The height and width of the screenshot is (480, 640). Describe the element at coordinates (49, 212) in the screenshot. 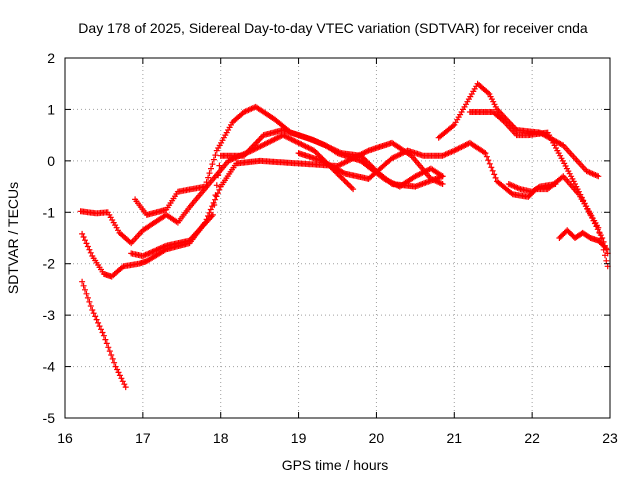

I see `y-tick-label: -1` at that location.